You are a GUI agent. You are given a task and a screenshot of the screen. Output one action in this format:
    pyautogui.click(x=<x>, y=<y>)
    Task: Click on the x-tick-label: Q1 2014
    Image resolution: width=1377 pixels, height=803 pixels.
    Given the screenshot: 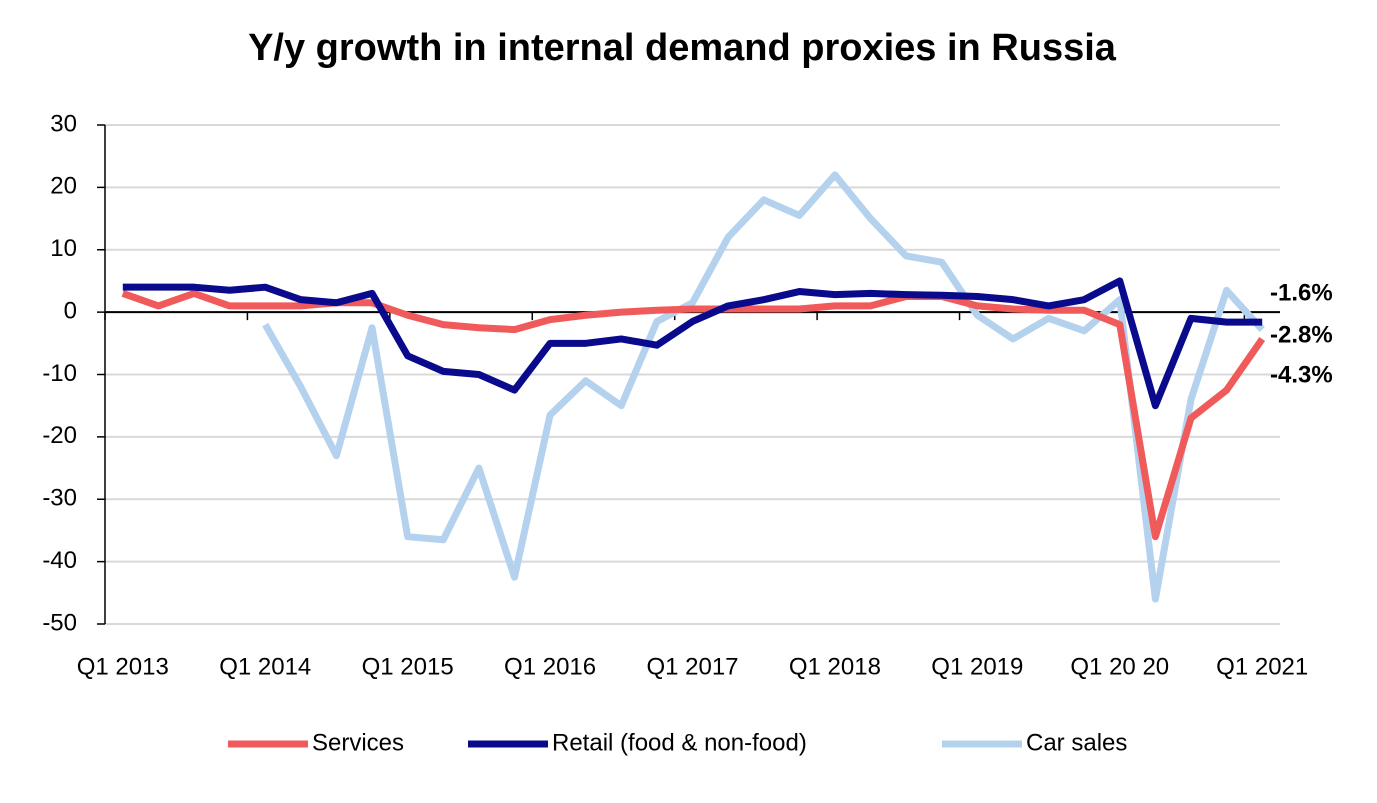 What is the action you would take?
    pyautogui.click(x=265, y=666)
    